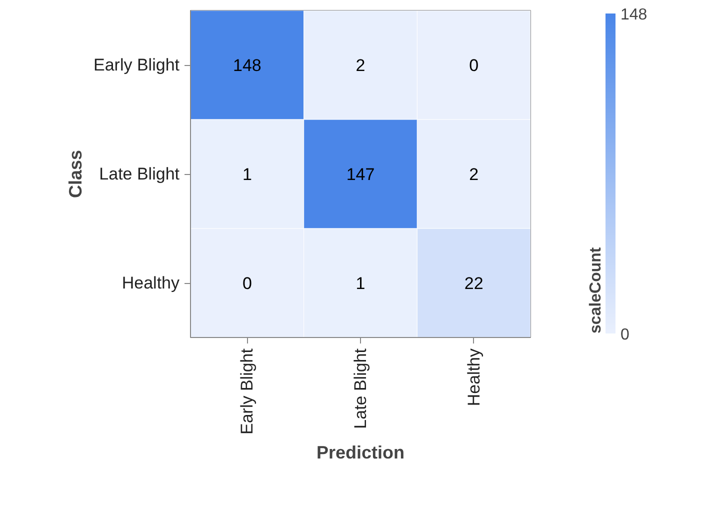  I want to click on color-bar-title: scaleCount, so click(596, 290).